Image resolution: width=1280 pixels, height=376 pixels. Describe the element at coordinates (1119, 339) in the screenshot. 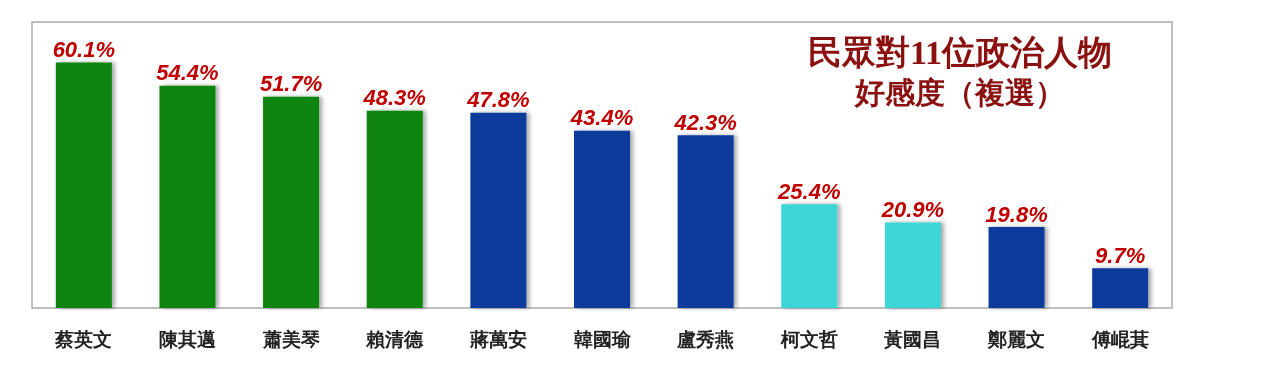

I see `x-tick-label: 傅崐萁` at that location.